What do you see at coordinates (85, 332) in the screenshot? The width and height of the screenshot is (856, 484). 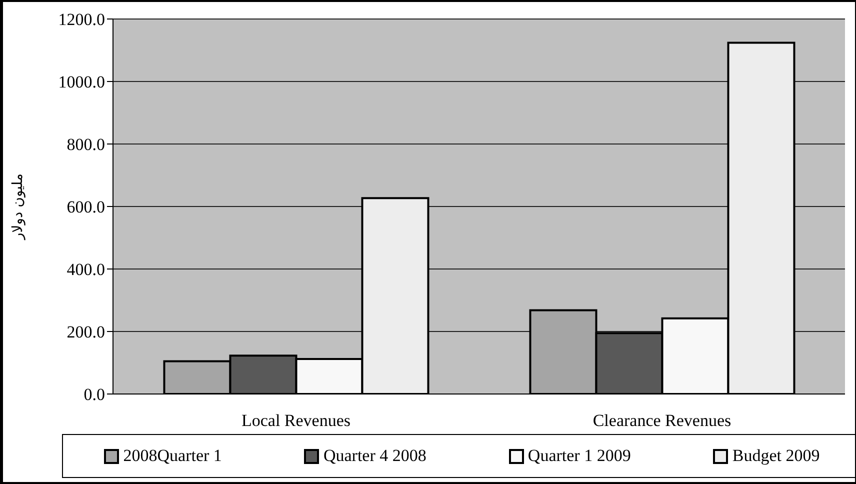 I see `y-tick-label: 200.0` at bounding box center [85, 332].